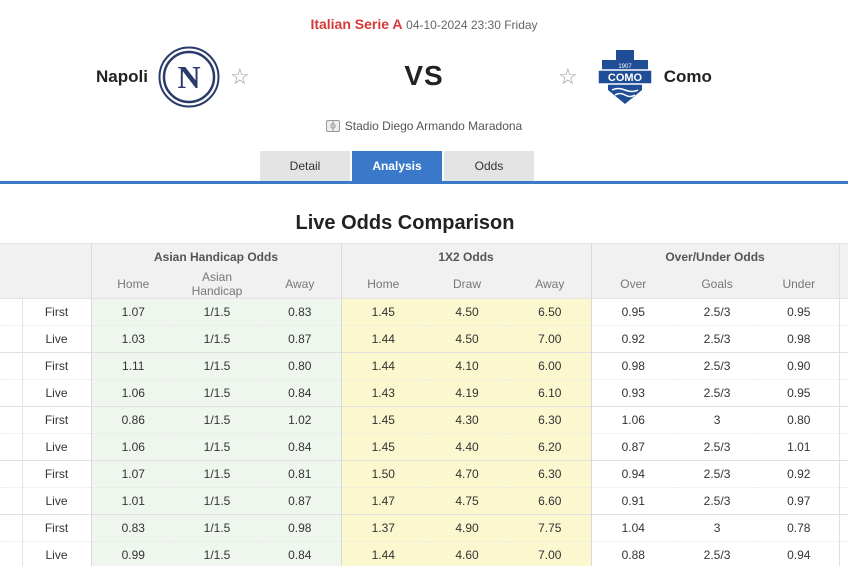  What do you see at coordinates (424, 527) in the screenshot?
I see `table-row: First 0.83 1/1.5 0.98 1.37 4.90 7.75 1.04 3 0.78` at bounding box center [424, 527].